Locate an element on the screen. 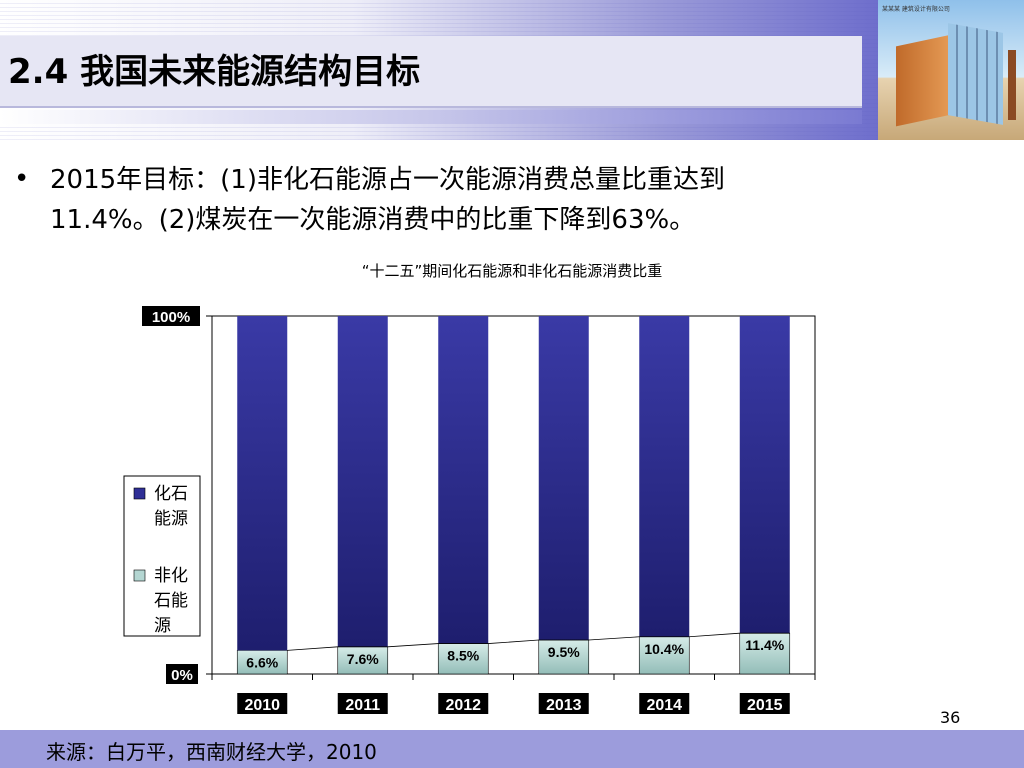  series-connector-line is located at coordinates (538, 641).